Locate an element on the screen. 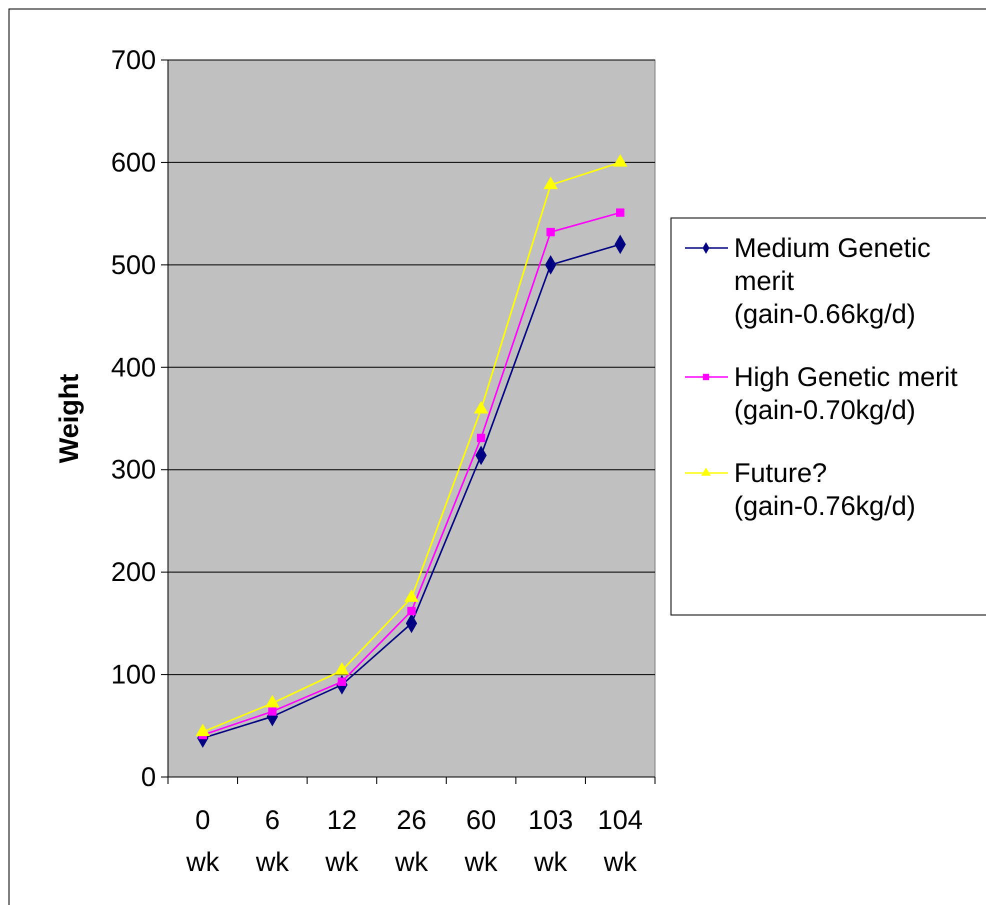 This screenshot has height=905, width=986. x-tick-label: 26 wk is located at coordinates (411, 841).